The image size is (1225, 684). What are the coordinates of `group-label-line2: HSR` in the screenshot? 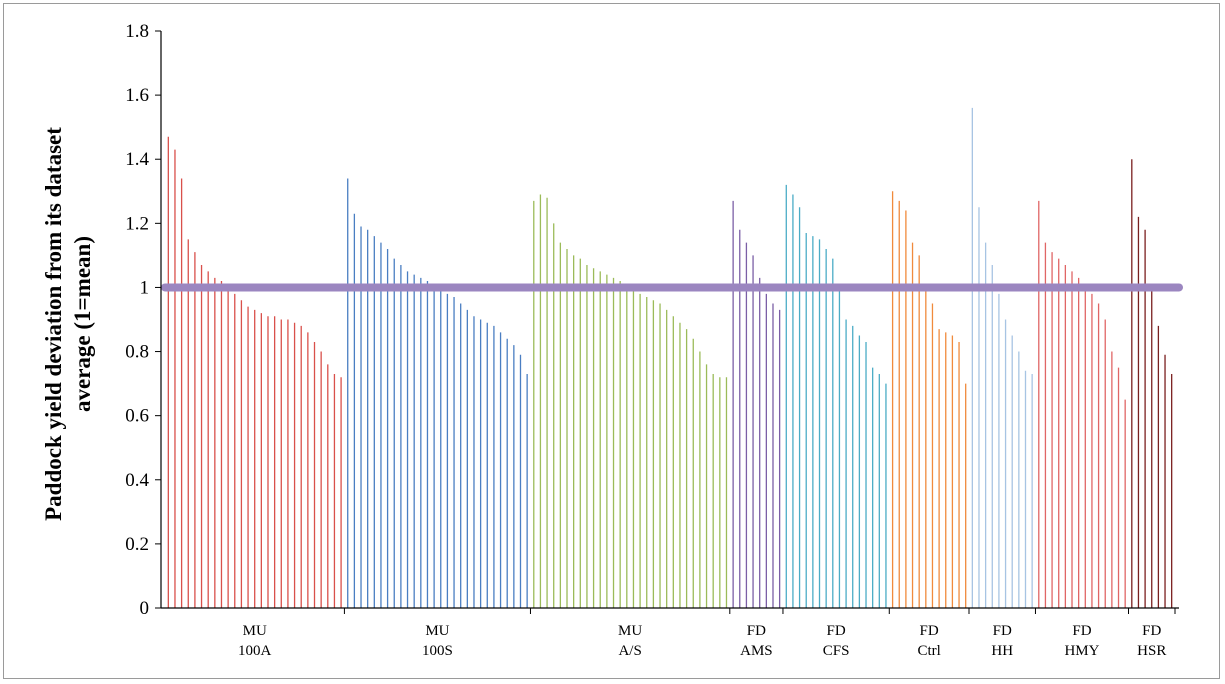 It's located at (1151, 651).